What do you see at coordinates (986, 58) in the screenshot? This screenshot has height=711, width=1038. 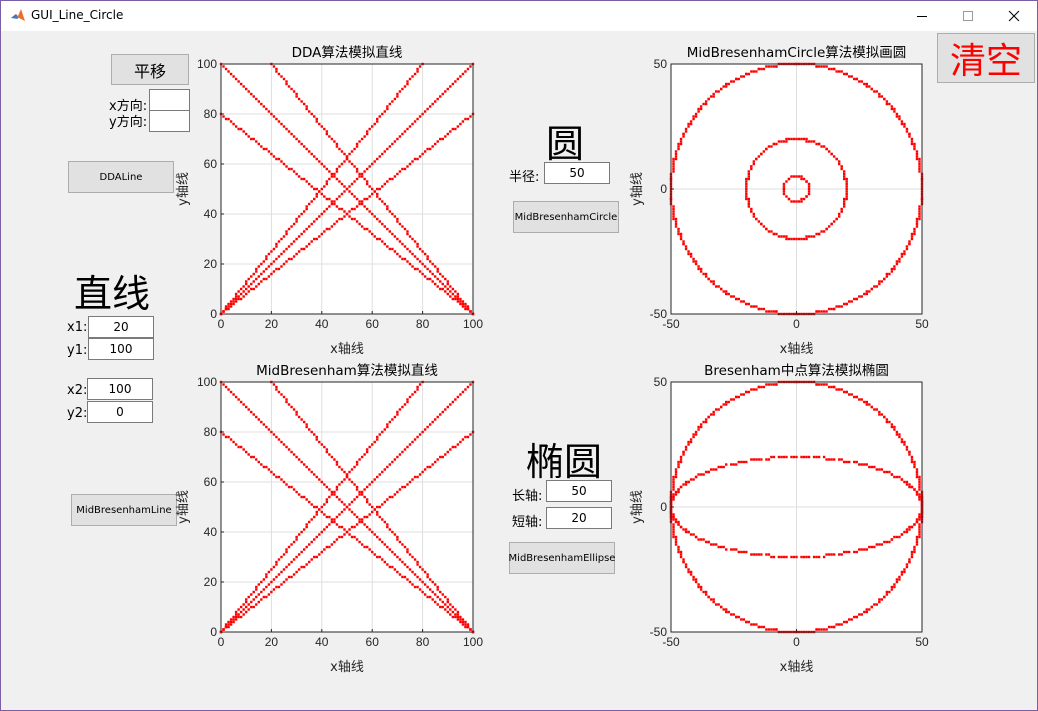 I see `clear-button: 清空` at bounding box center [986, 58].